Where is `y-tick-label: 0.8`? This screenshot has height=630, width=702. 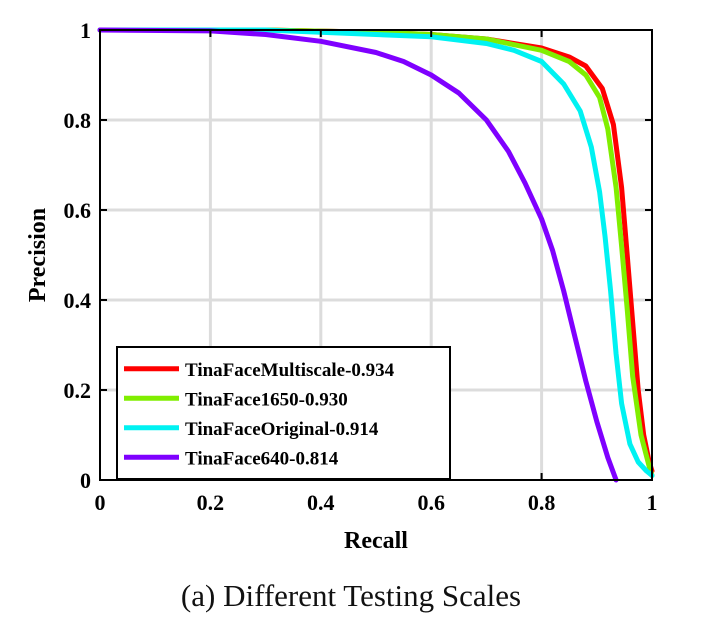 y-tick-label: 0.8 is located at coordinates (78, 120).